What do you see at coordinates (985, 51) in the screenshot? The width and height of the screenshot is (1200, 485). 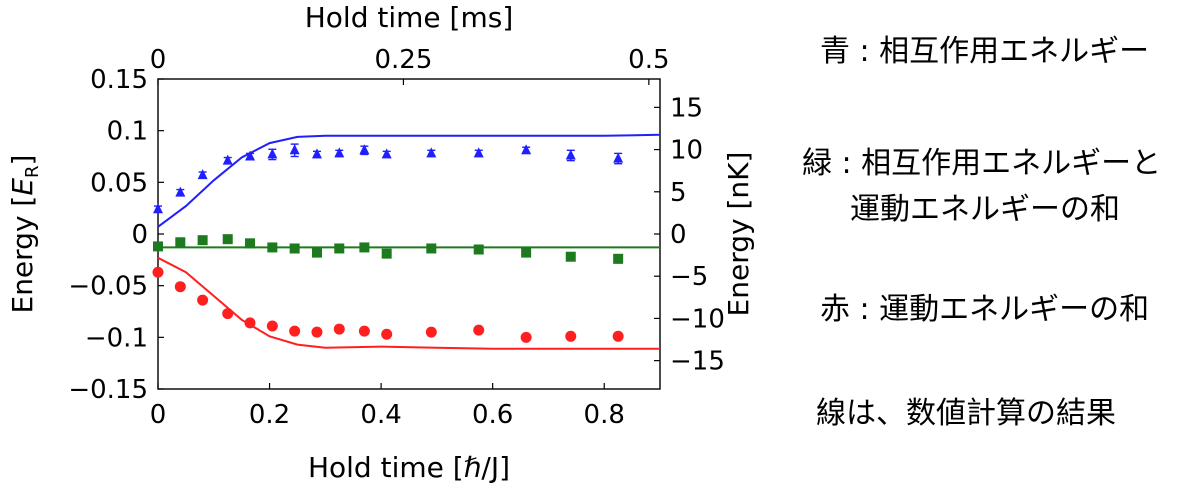 I see `legend-blue: 青 : 相互作用エネルギー` at bounding box center [985, 51].